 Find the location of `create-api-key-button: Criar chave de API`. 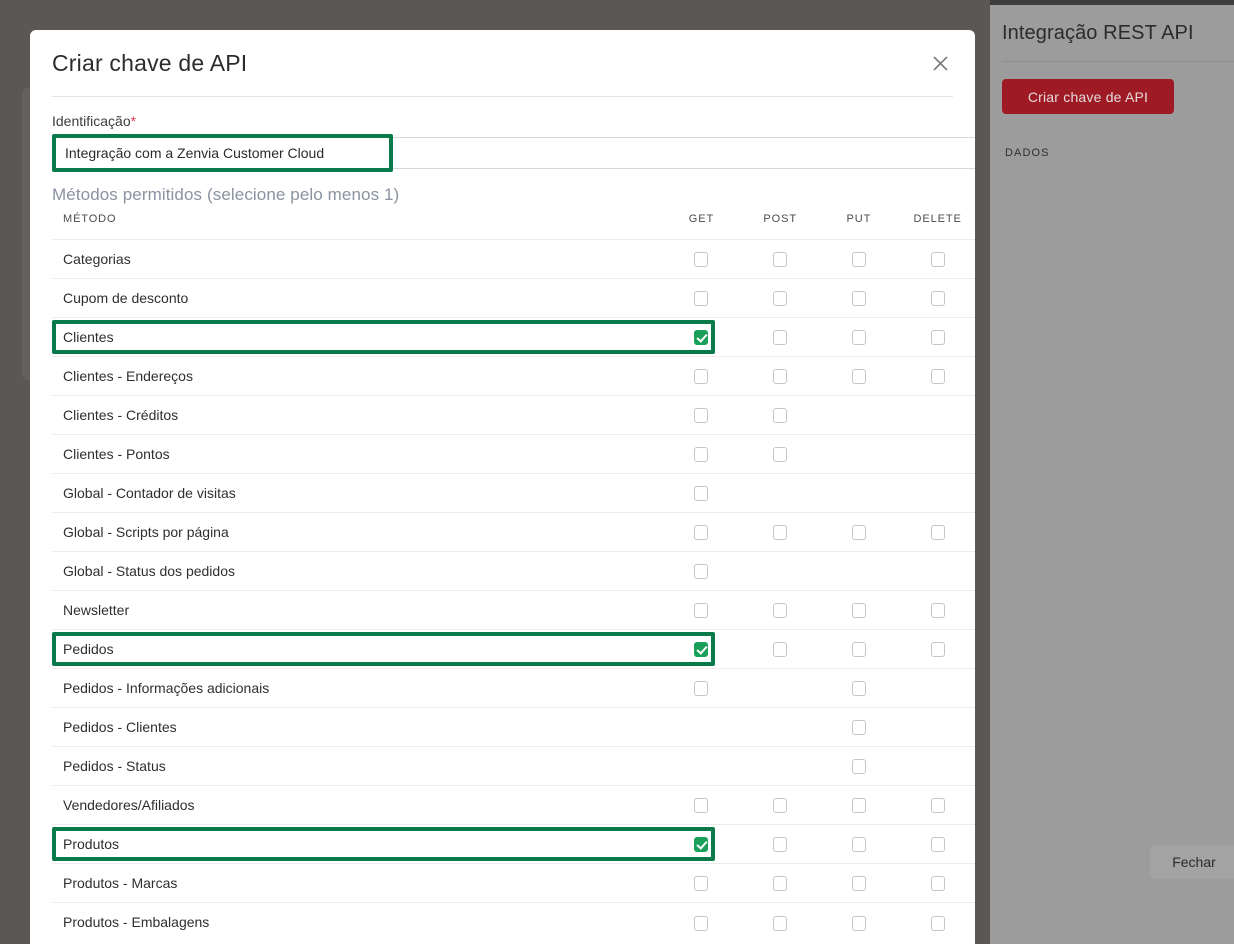

create-api-key-button: Criar chave de API is located at coordinates (1088, 96).